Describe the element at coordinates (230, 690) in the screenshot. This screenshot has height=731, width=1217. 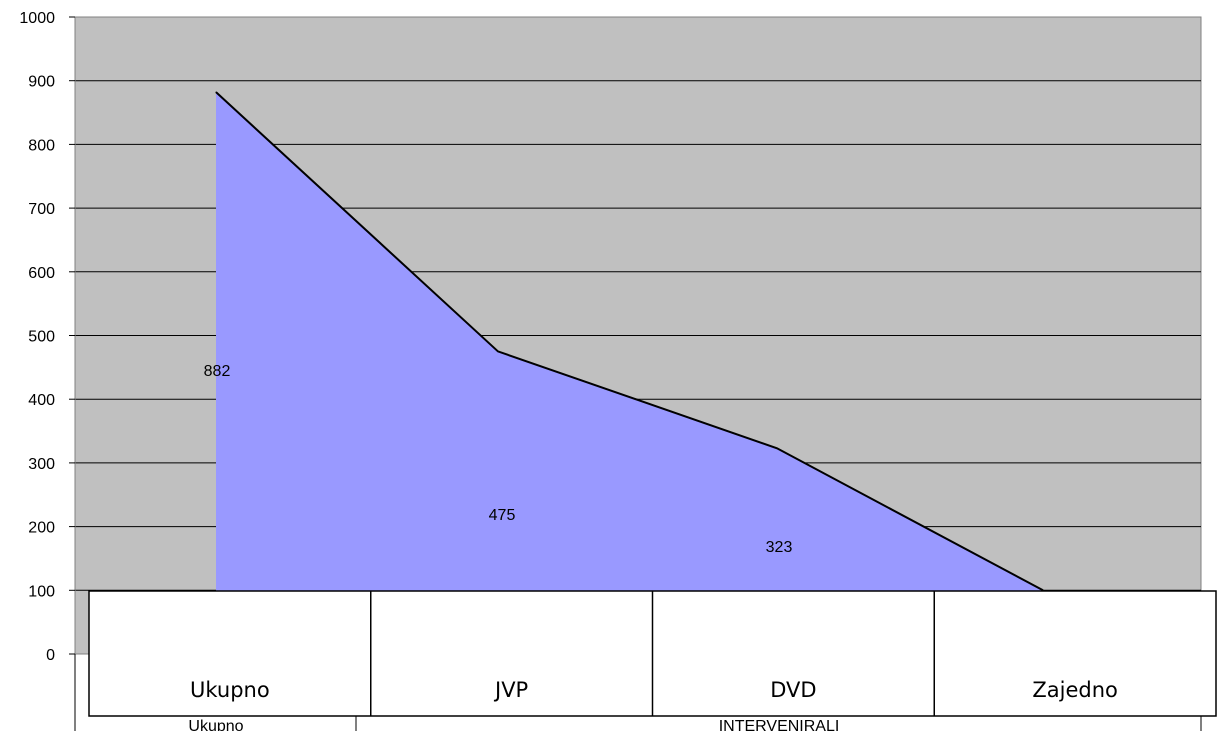
I see `table-cell-ukupno: Ukupno` at that location.